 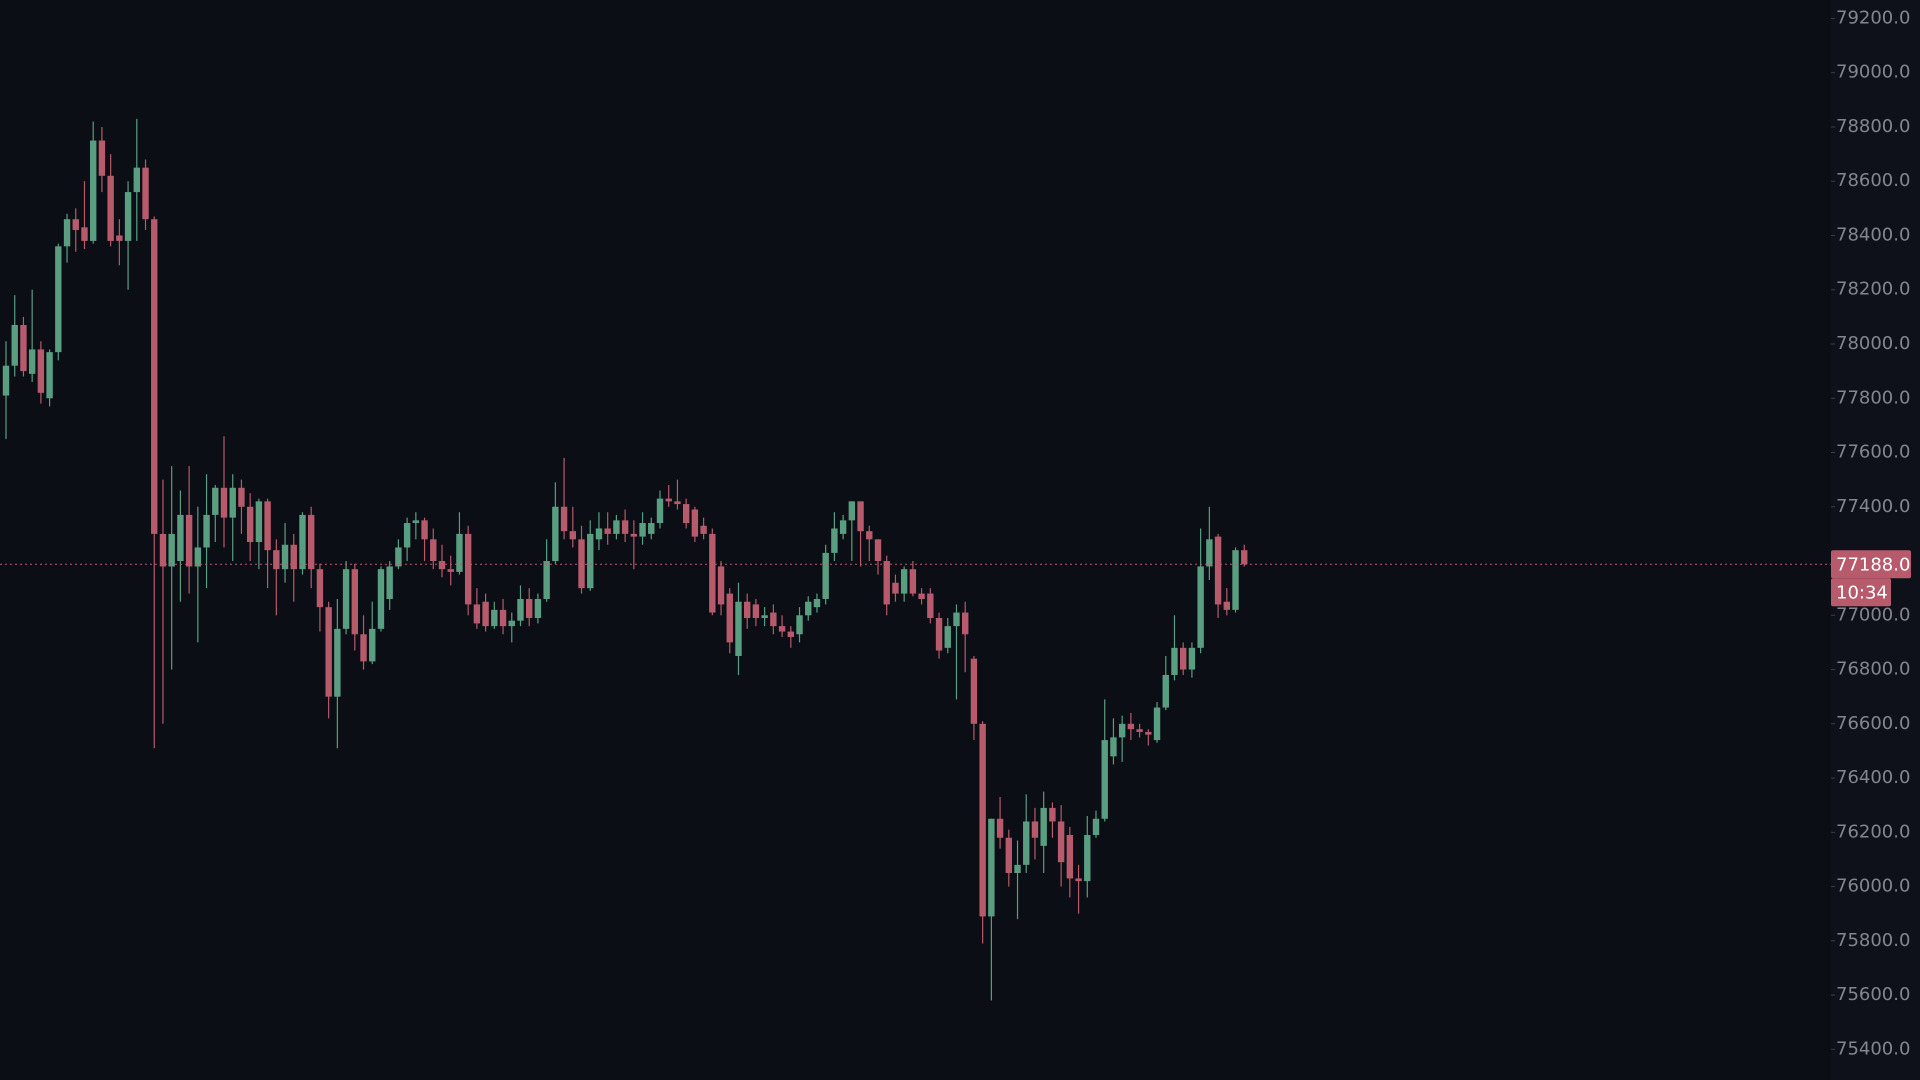 What do you see at coordinates (1873, 289) in the screenshot?
I see `y-tick-label: 78200.0` at bounding box center [1873, 289].